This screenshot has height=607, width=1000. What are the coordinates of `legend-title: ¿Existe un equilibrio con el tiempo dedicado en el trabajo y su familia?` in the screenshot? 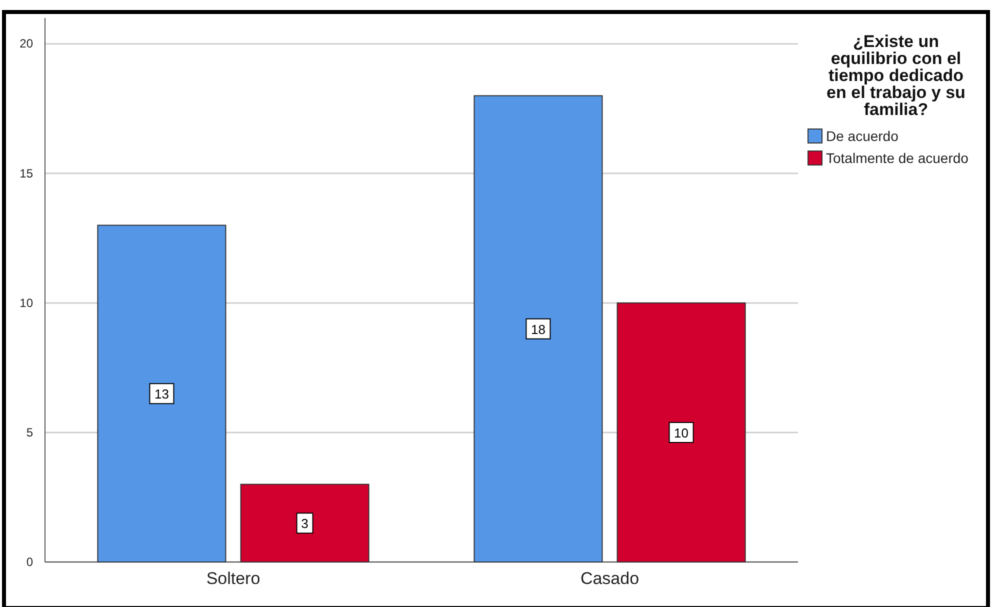 It's located at (896, 75).